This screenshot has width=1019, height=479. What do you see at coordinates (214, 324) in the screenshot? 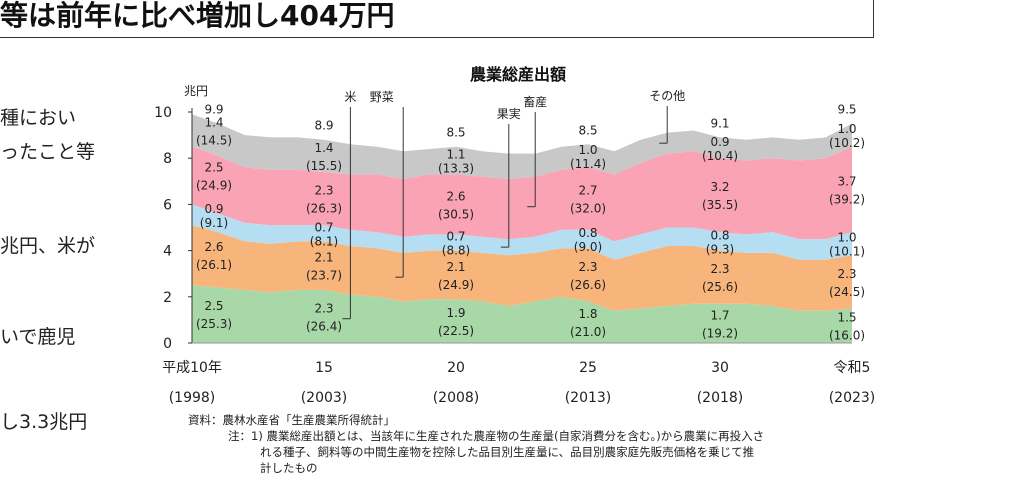
I see `data-share-label: (25.3)` at bounding box center [214, 324].